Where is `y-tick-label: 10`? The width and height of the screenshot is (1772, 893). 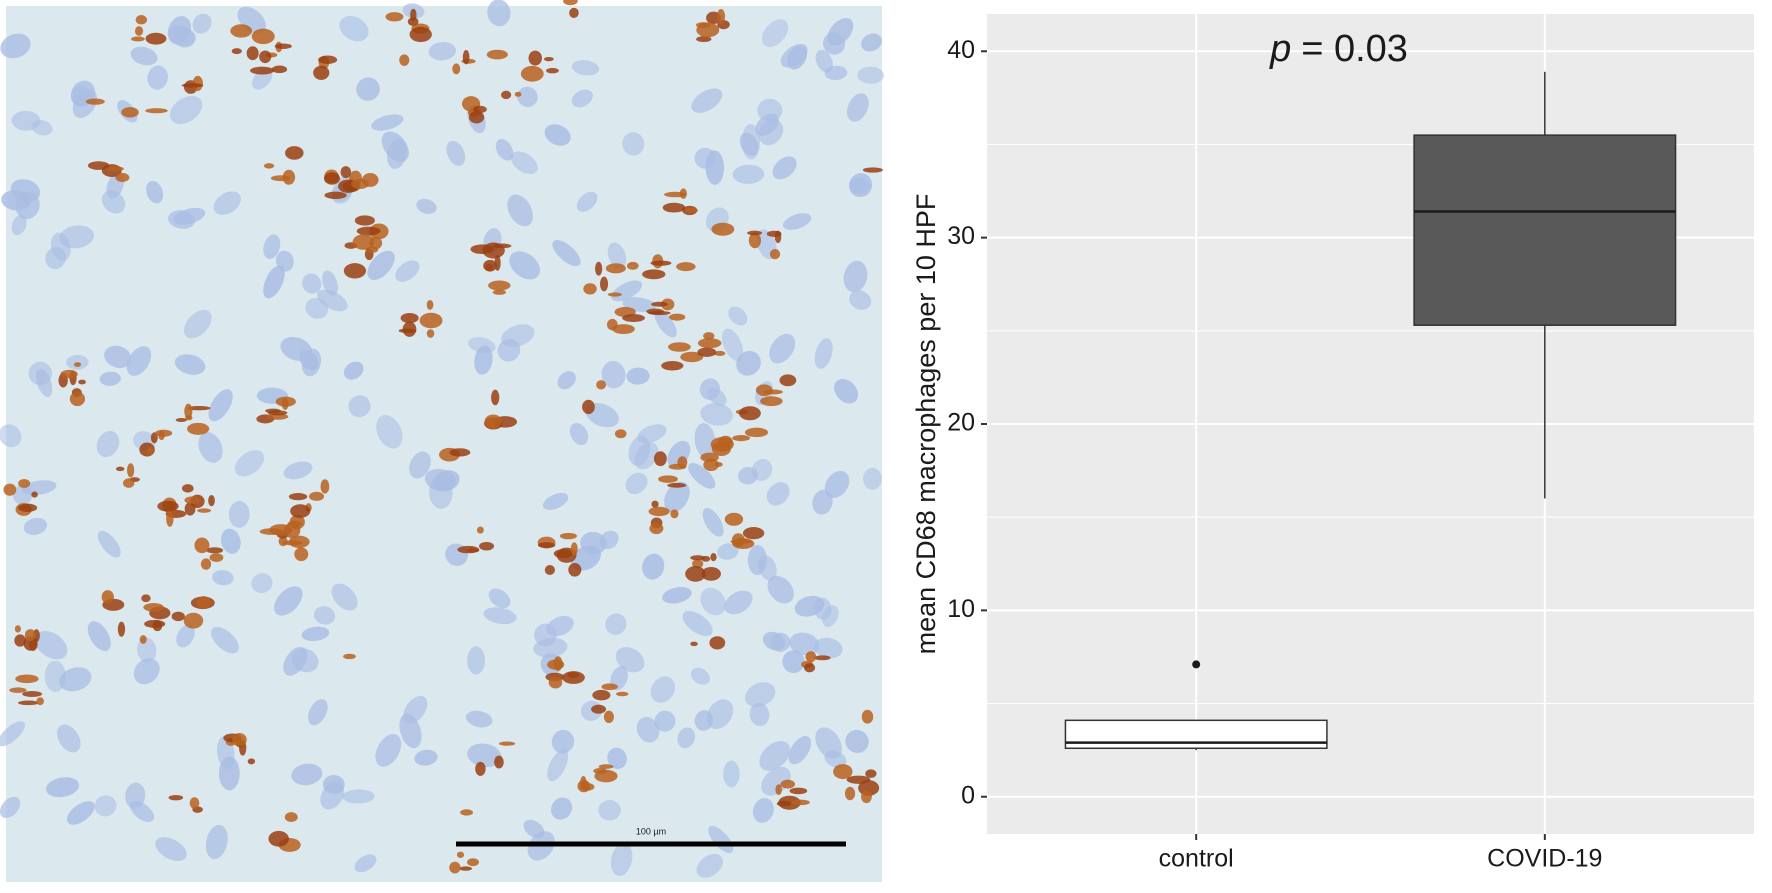
y-tick-label: 10 is located at coordinates (961, 609).